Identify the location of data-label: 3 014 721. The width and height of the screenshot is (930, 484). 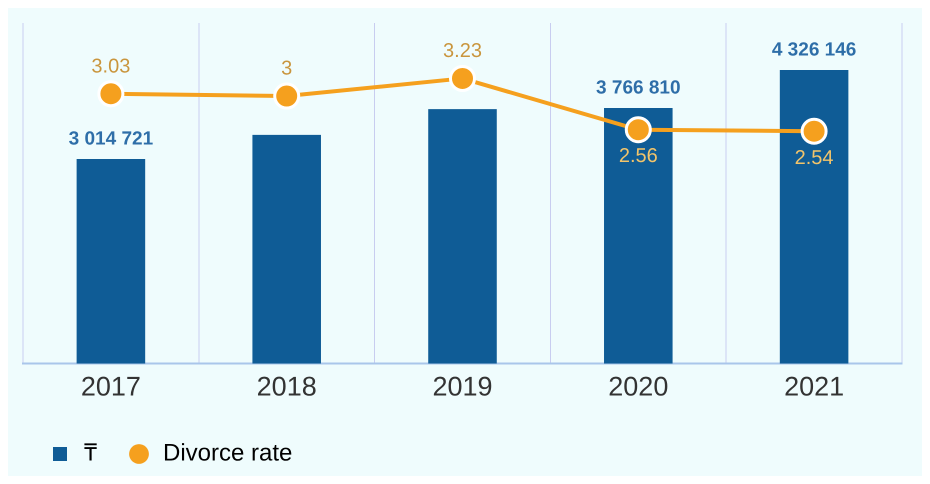
(111, 139).